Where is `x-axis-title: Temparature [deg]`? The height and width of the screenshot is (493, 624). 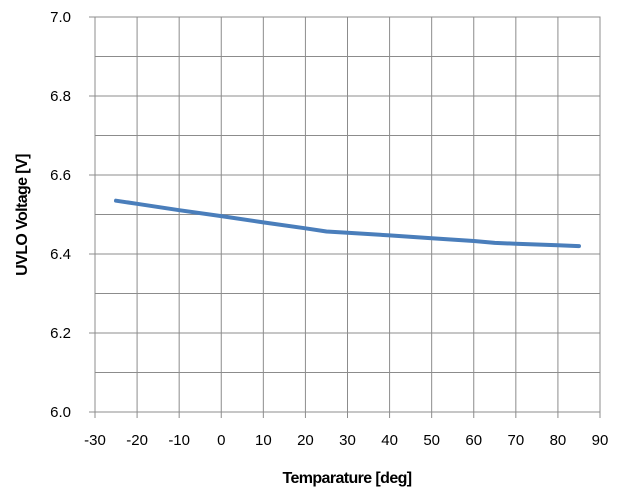 x-axis-title: Temparature [deg] is located at coordinates (346, 478).